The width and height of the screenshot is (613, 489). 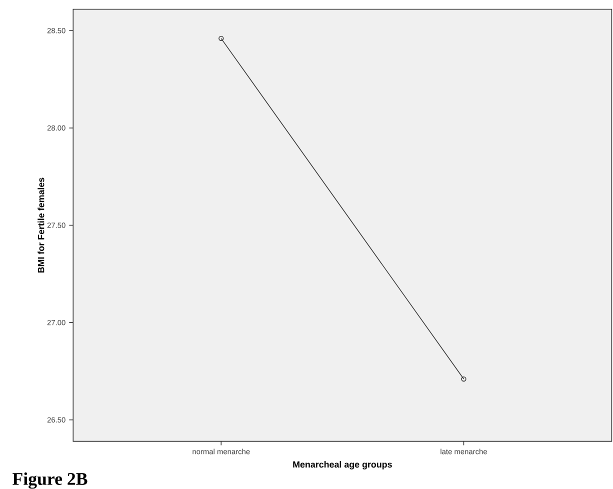 What do you see at coordinates (41, 225) in the screenshot?
I see `y-axis-title: BMI for Fertile females` at bounding box center [41, 225].